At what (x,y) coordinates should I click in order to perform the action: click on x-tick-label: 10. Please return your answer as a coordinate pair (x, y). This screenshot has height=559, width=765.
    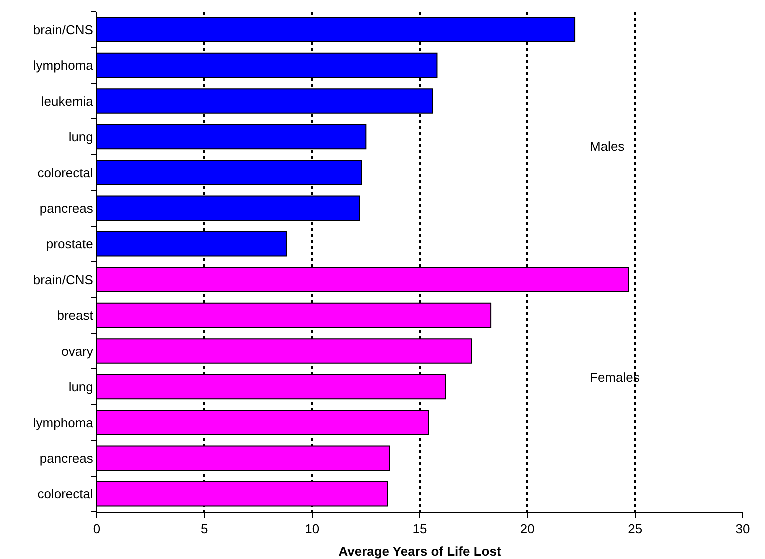
    Looking at the image, I should click on (312, 529).